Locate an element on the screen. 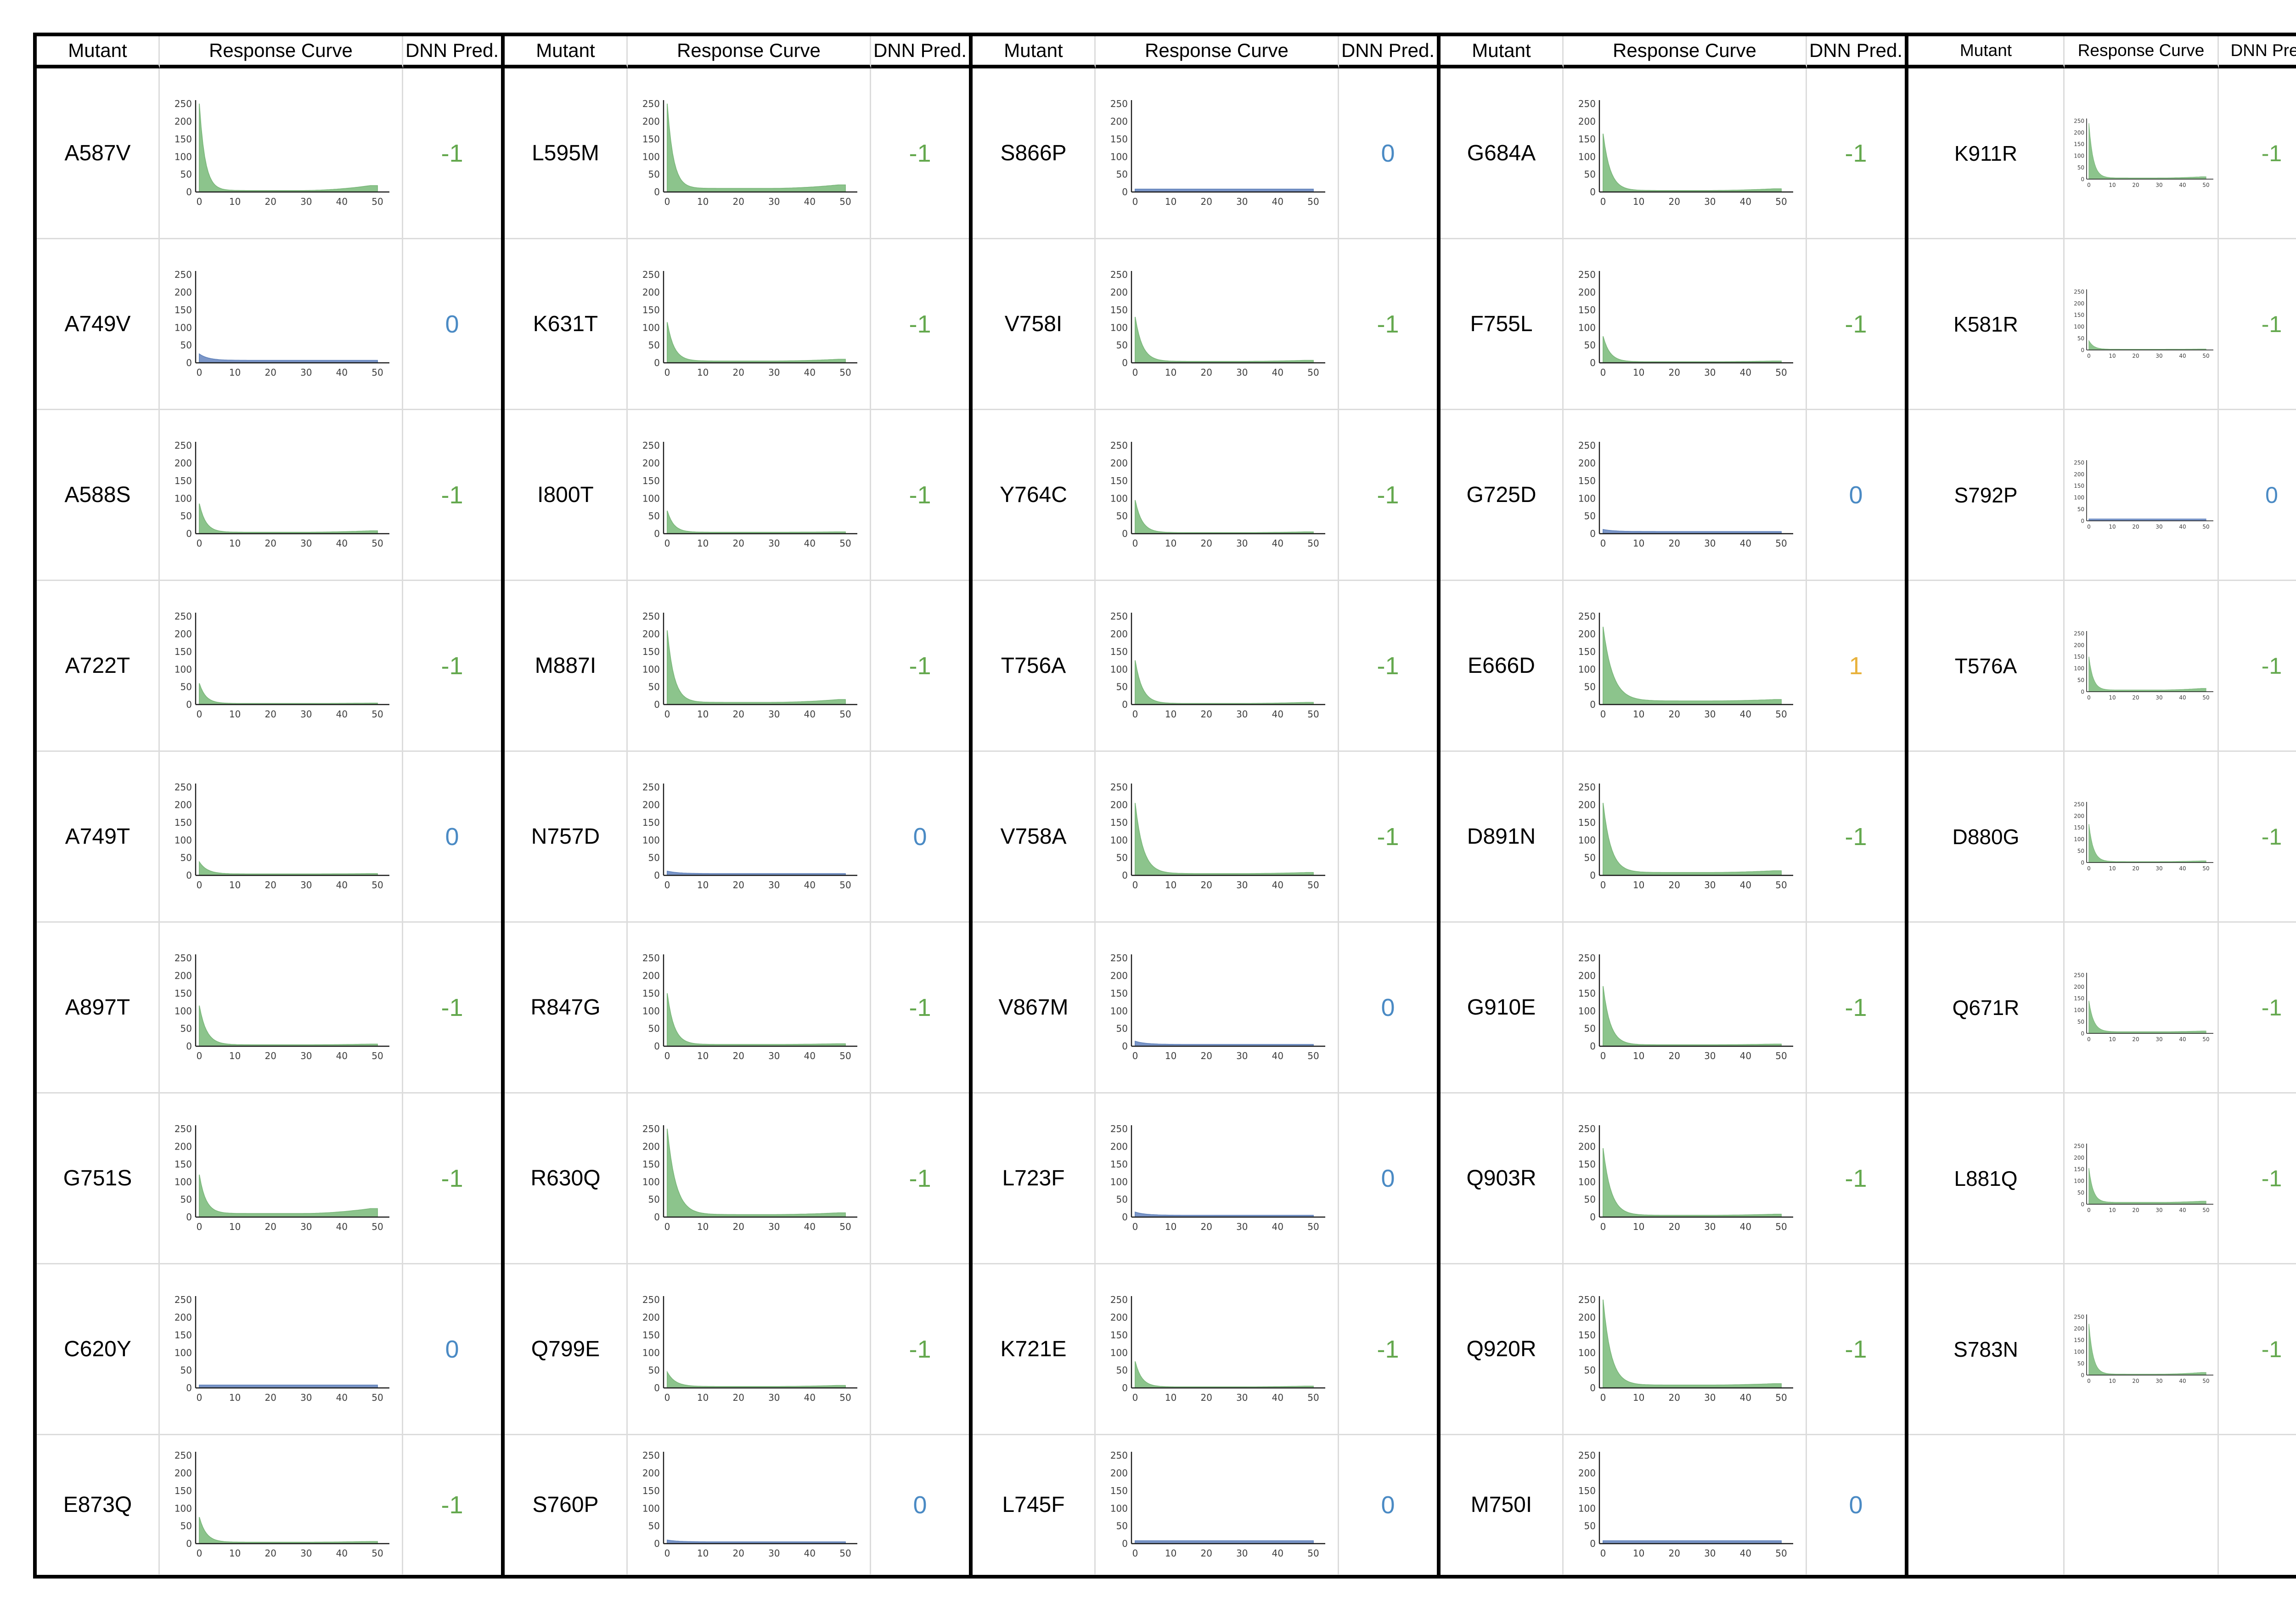 This screenshot has width=2296, height=1607. response-curve-cell is located at coordinates (2142, 1504).